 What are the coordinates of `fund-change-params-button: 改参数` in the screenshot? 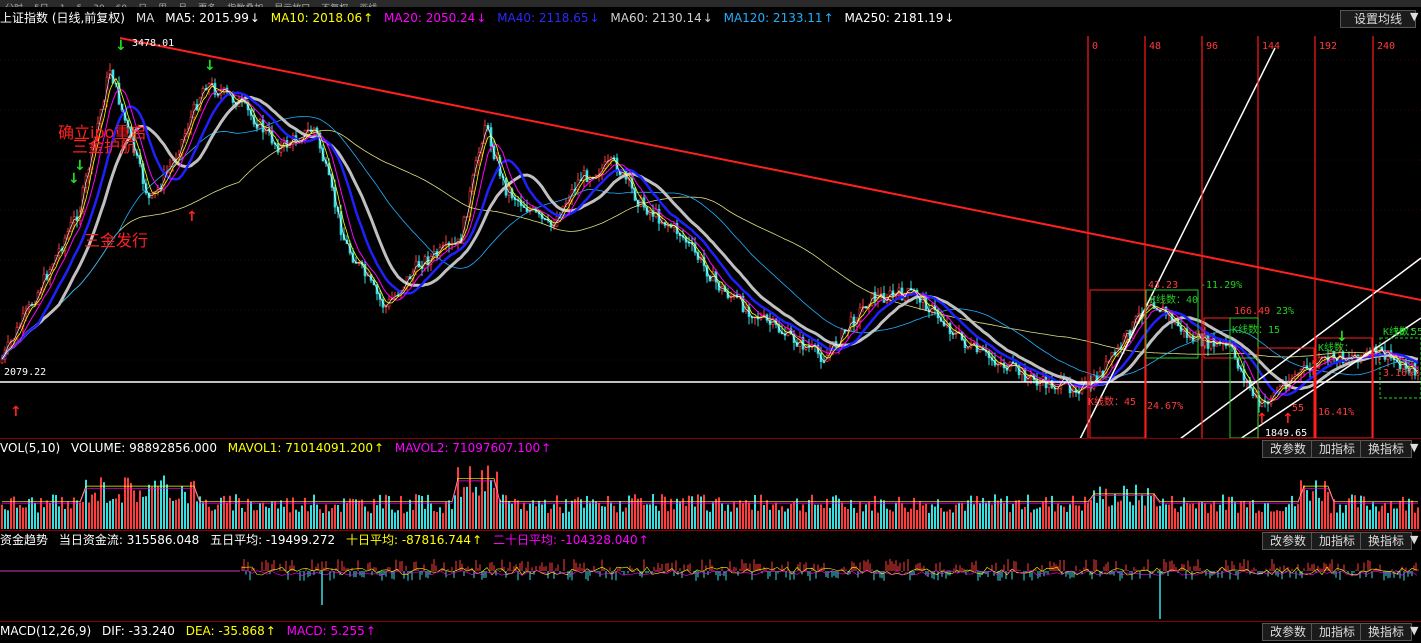 It's located at (1288, 541).